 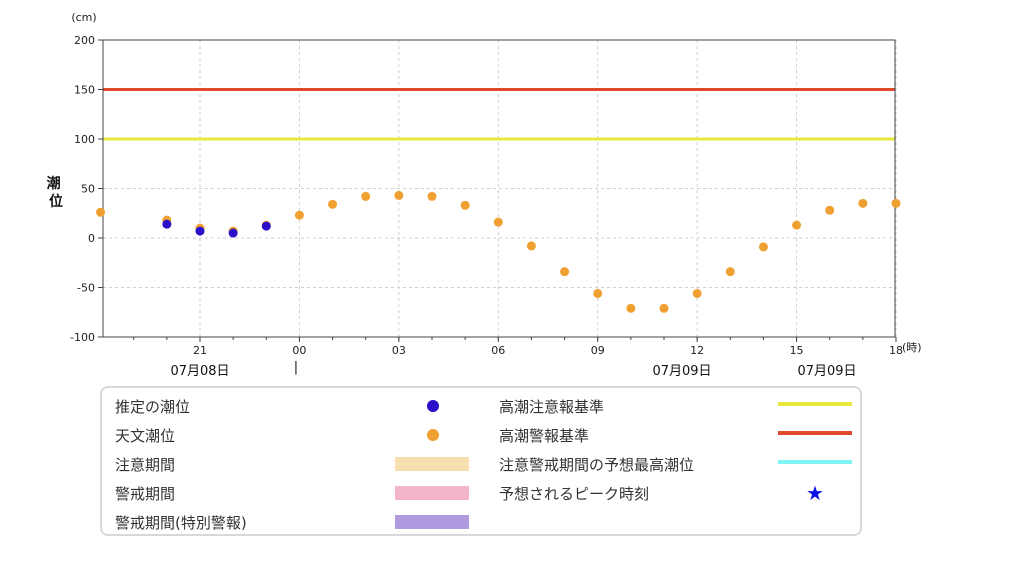 I want to click on legend-item-estimated-tide: 推定の潮位, so click(x=152, y=406).